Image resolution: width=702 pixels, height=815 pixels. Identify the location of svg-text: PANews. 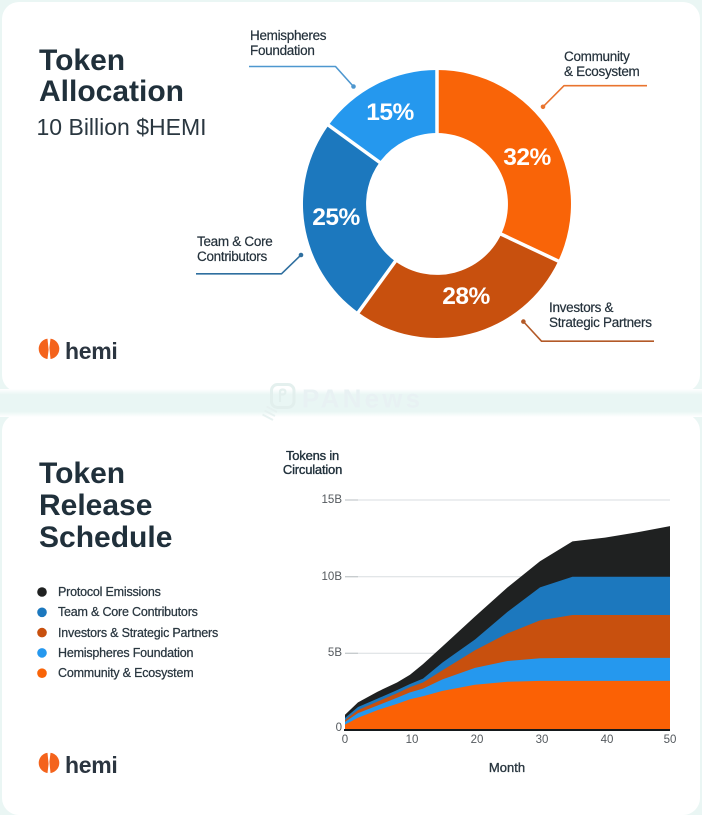
(362, 399).